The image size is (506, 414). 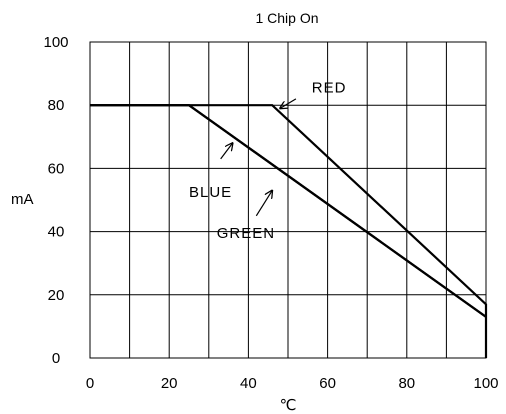 What do you see at coordinates (327, 383) in the screenshot?
I see `x-tick-label: 60` at bounding box center [327, 383].